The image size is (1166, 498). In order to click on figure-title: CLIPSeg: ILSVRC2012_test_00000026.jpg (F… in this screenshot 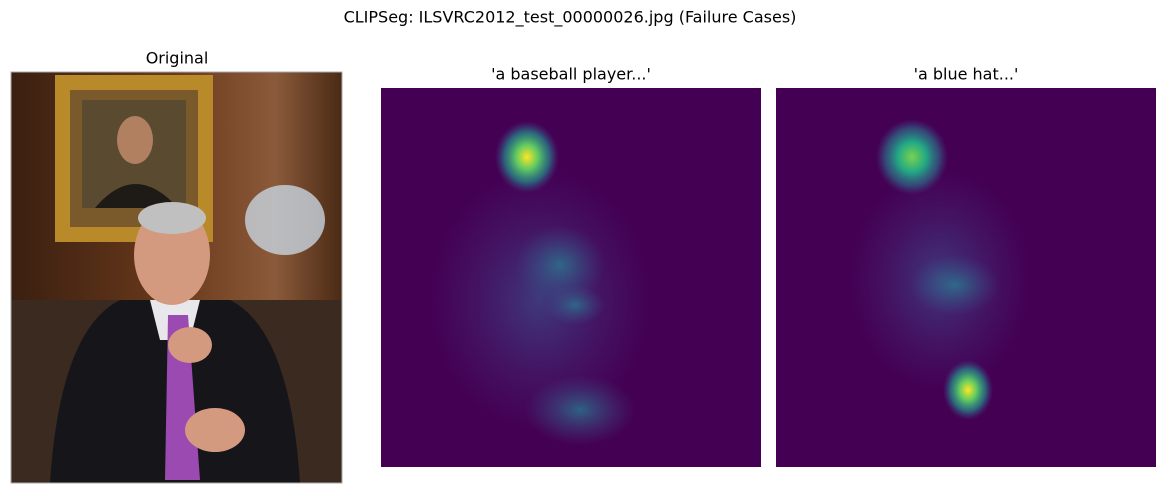, I will do `click(570, 18)`.